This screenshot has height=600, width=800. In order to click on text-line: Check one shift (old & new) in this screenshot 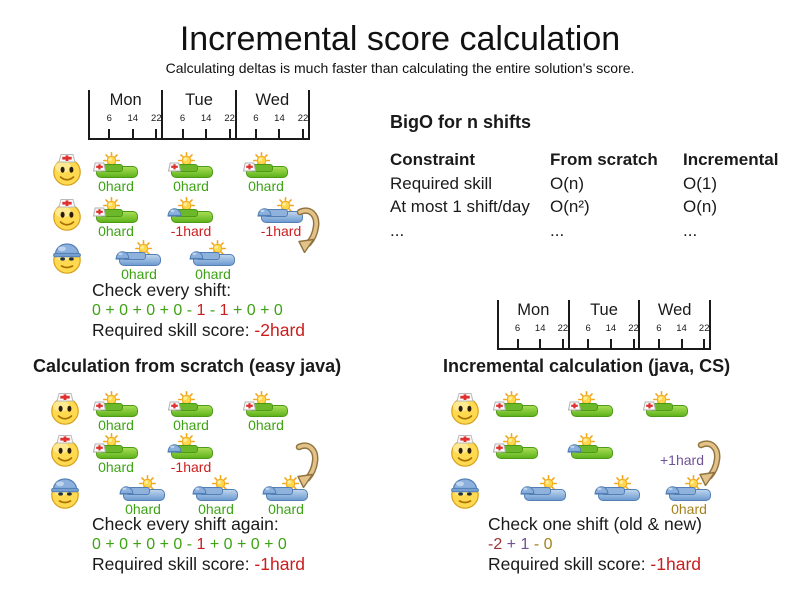, I will do `click(595, 524)`.